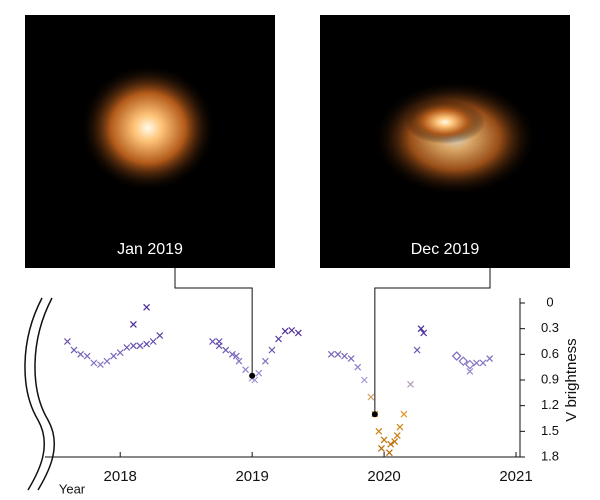  Describe the element at coordinates (383, 476) in the screenshot. I see `x-tick-label: 2020` at that location.